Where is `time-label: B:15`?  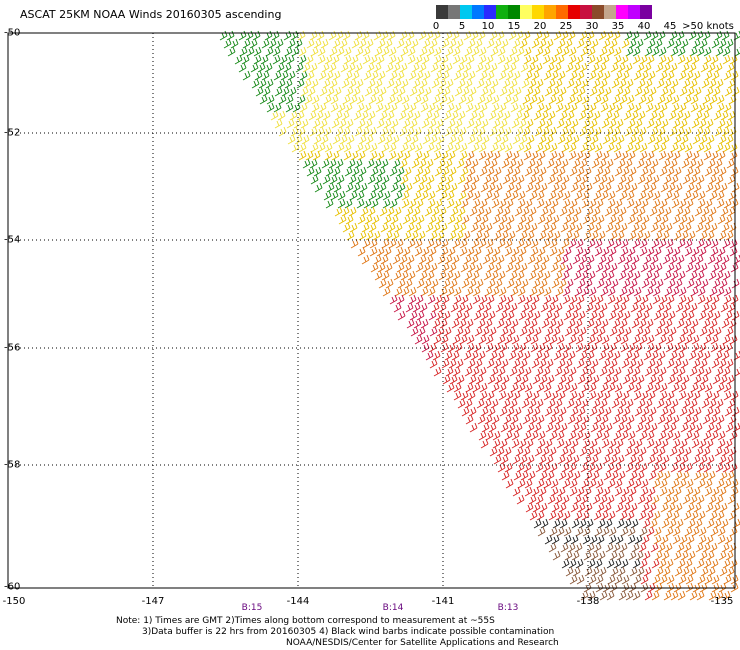 time-label: B:15 is located at coordinates (252, 608).